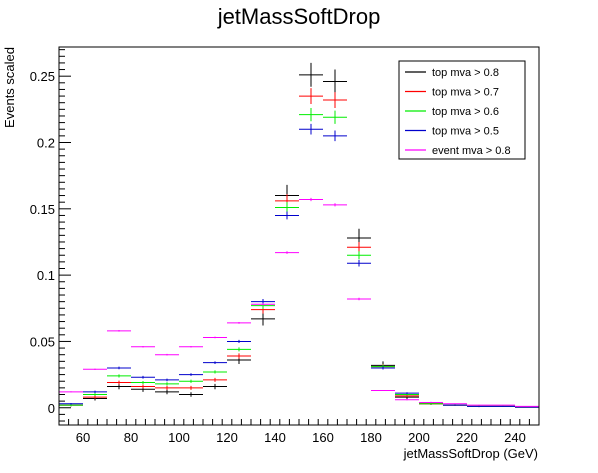 The width and height of the screenshot is (598, 473). I want to click on legend-label: top mva > 0.8, so click(465, 73).